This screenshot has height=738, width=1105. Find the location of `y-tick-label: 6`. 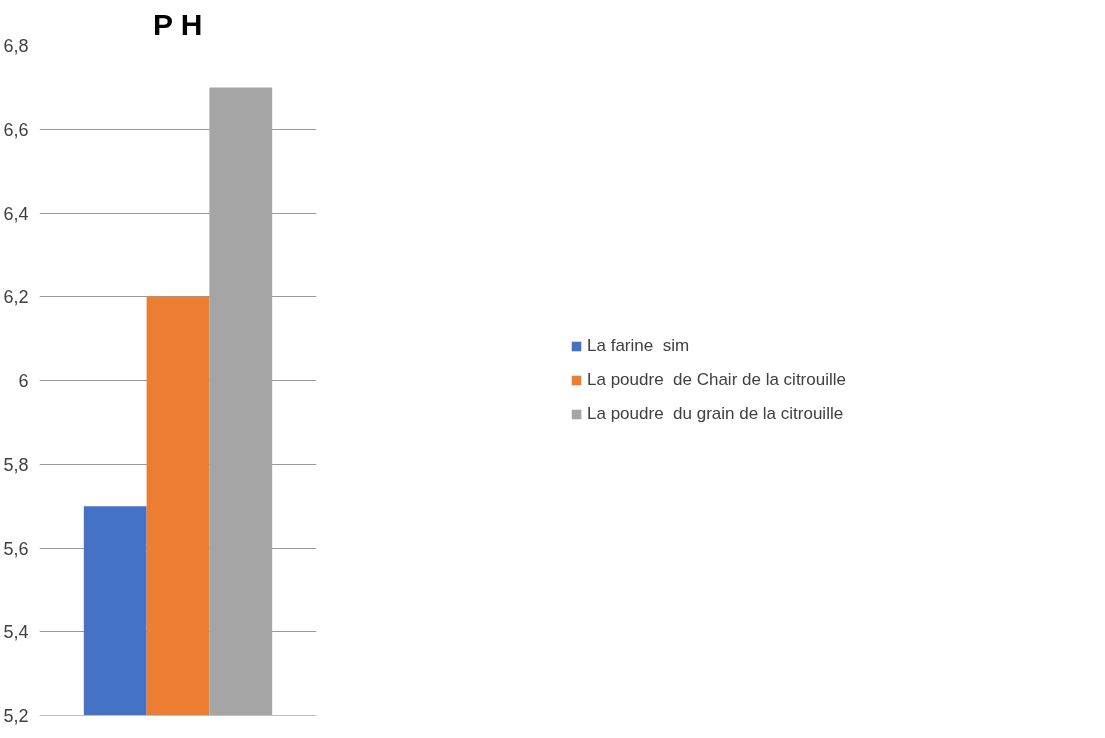

y-tick-label: 6 is located at coordinates (23, 381).